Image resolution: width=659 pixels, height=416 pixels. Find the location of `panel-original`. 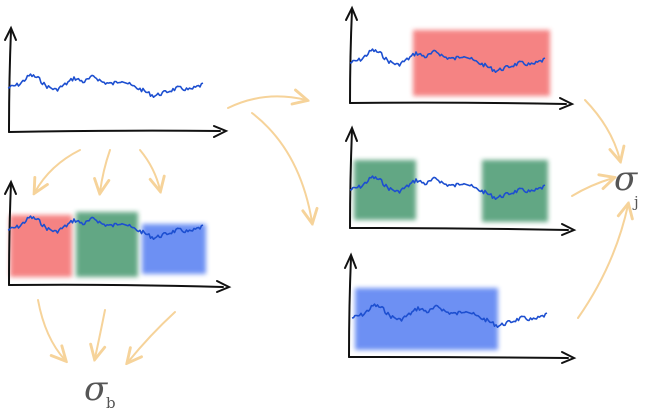

panel-original is located at coordinates (116, 81).